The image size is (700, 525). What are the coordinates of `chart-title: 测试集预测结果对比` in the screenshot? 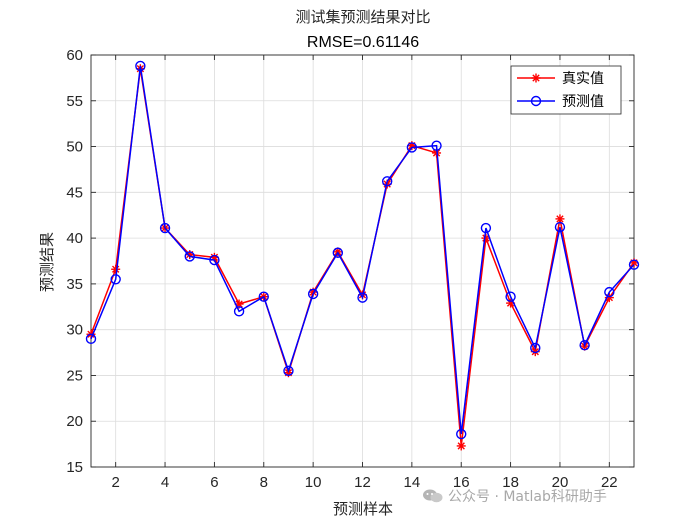 It's located at (362, 17).